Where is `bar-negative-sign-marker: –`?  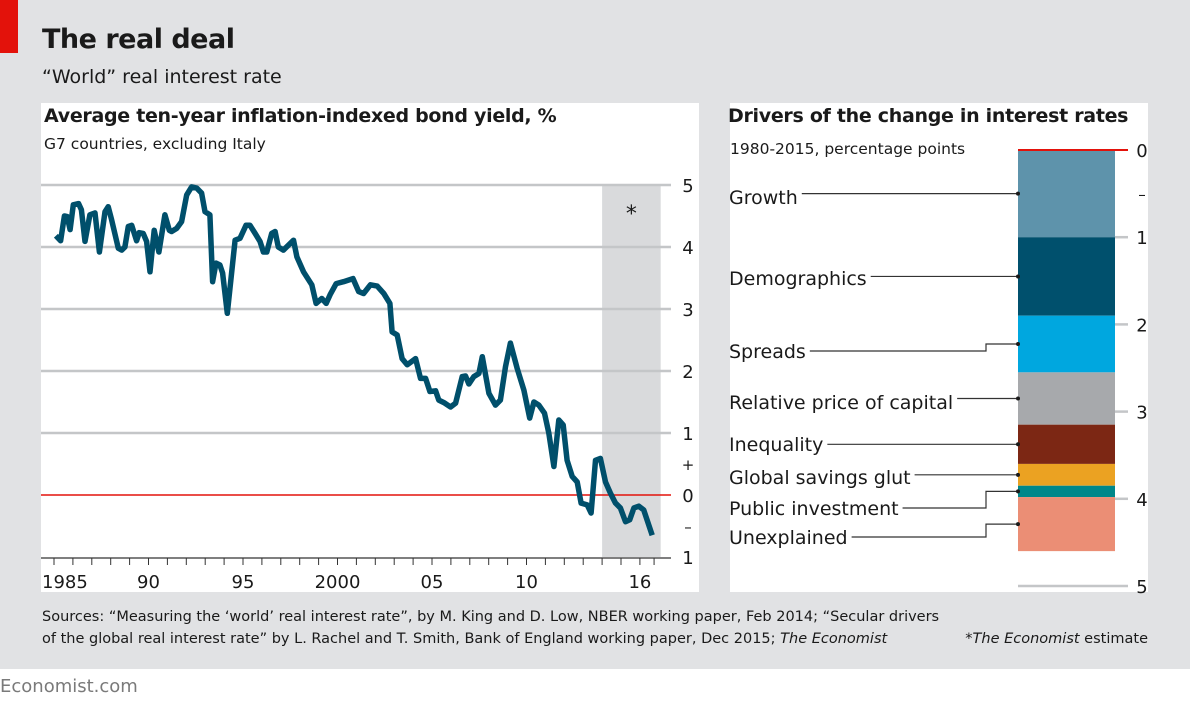
bar-negative-sign-marker: – is located at coordinates (1142, 195).